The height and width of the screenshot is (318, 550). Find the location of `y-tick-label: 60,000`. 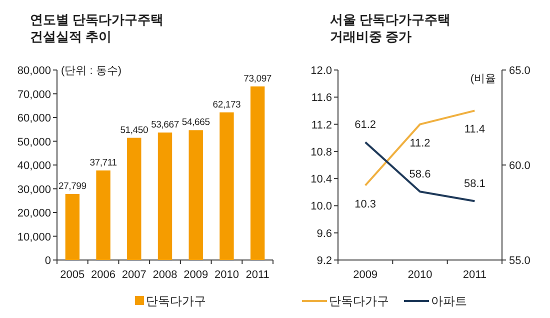

y-tick-label: 60,000 is located at coordinates (34, 118).